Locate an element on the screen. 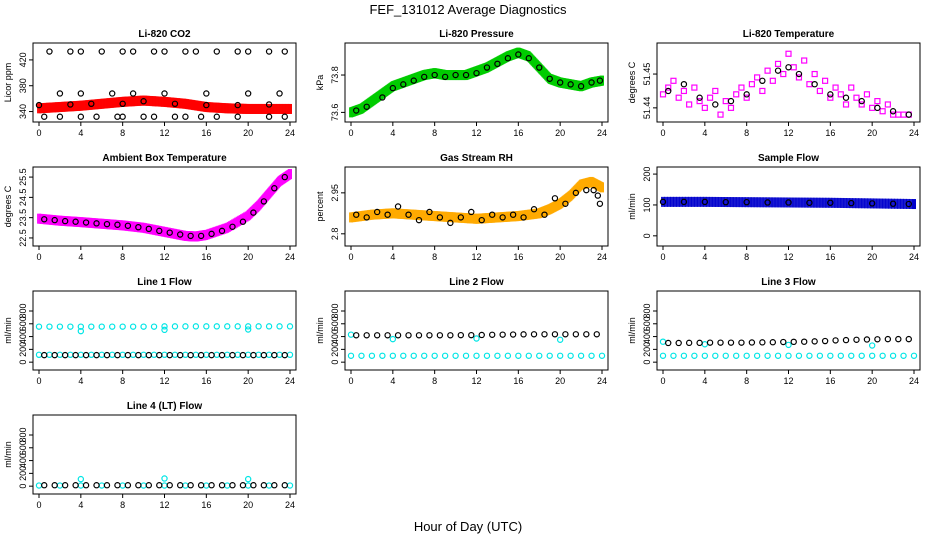  y-tick-label: 400 is located at coordinates (647, 336).